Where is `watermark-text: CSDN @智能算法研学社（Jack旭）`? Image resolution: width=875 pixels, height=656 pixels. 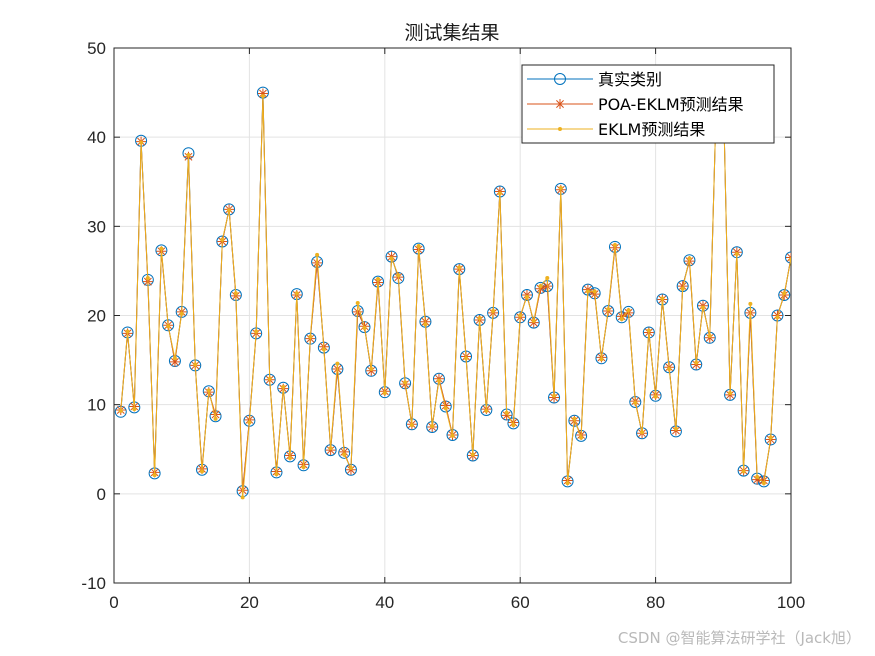
watermark-text: CSDN @智能算法研学社（Jack旭） is located at coordinates (739, 638).